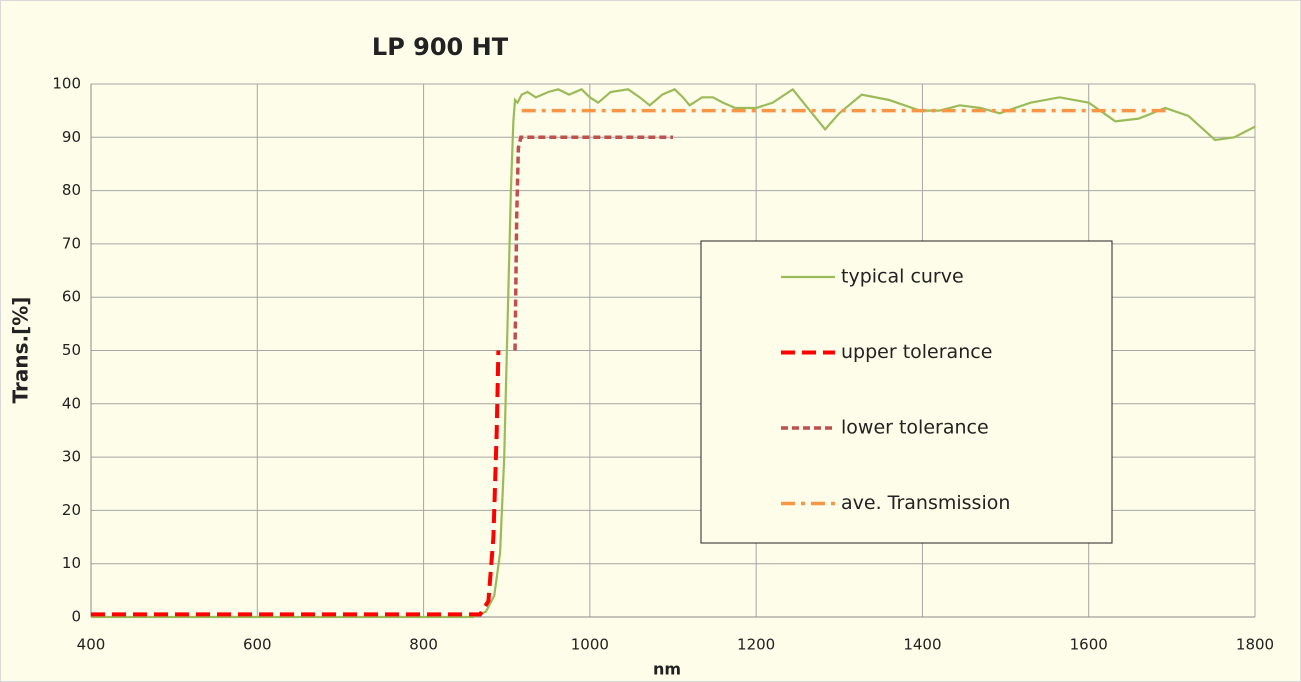 Image resolution: width=1301 pixels, height=682 pixels. Describe the element at coordinates (423, 645) in the screenshot. I see `x-tick-label: 800` at that location.